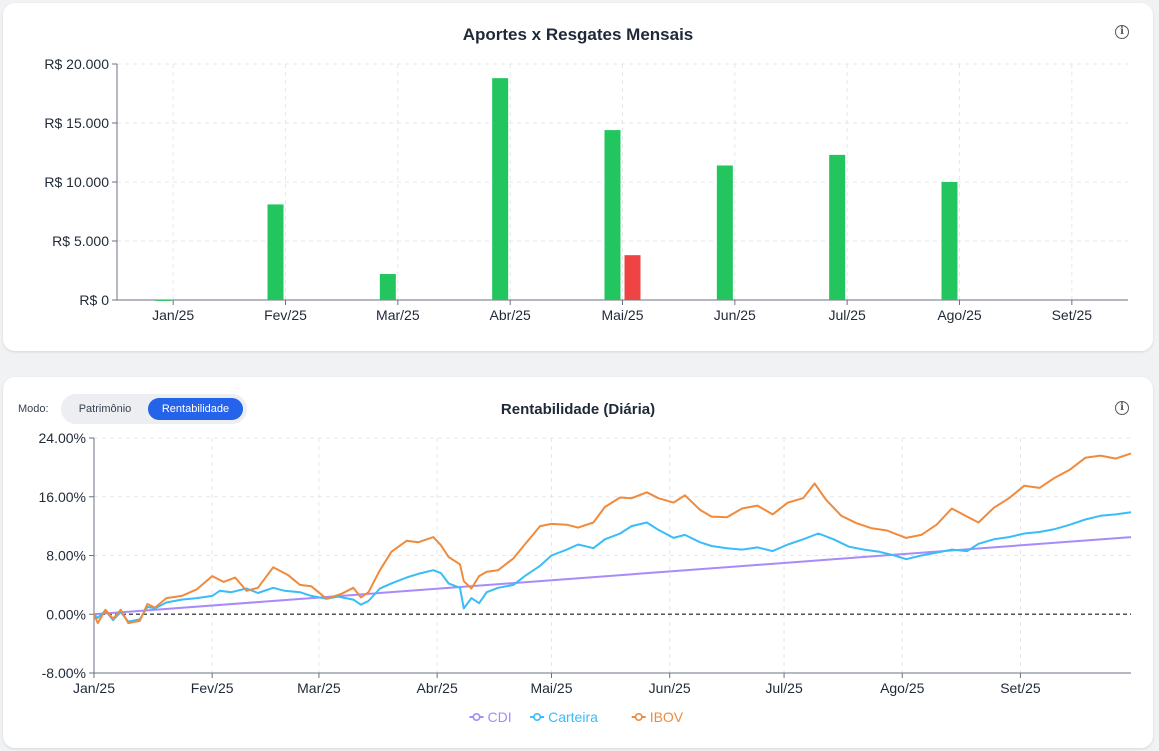  Describe the element at coordinates (94, 688) in the screenshot. I see `line-xtick-label: Jan/25` at that location.